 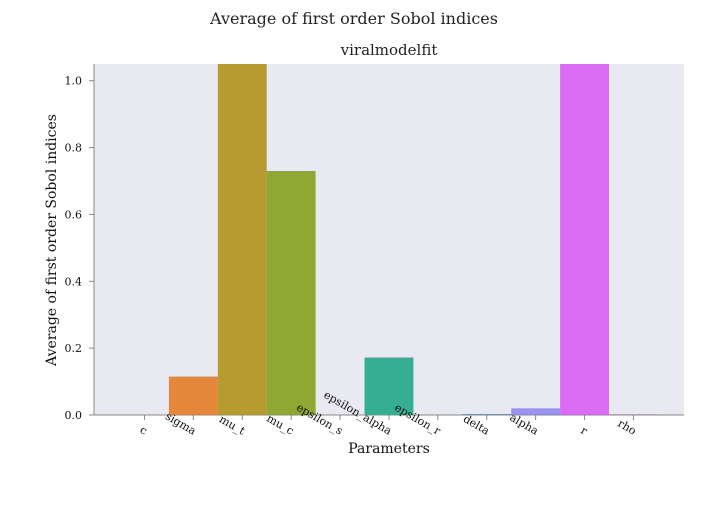 I want to click on chart-title: viralmodelfit, so click(x=389, y=50).